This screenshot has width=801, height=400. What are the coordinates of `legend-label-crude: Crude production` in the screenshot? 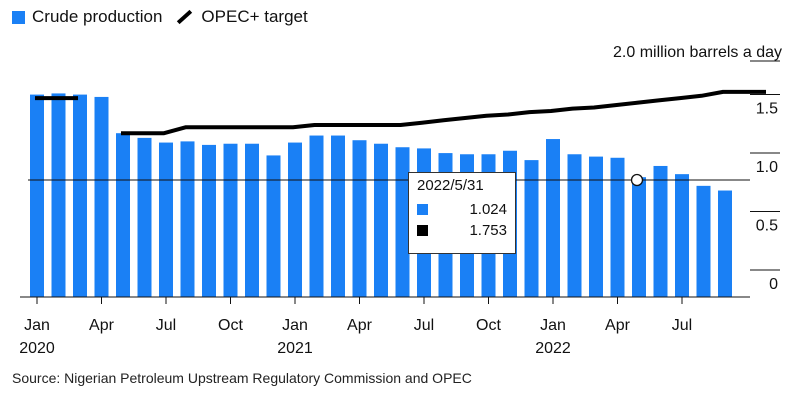 It's located at (97, 16).